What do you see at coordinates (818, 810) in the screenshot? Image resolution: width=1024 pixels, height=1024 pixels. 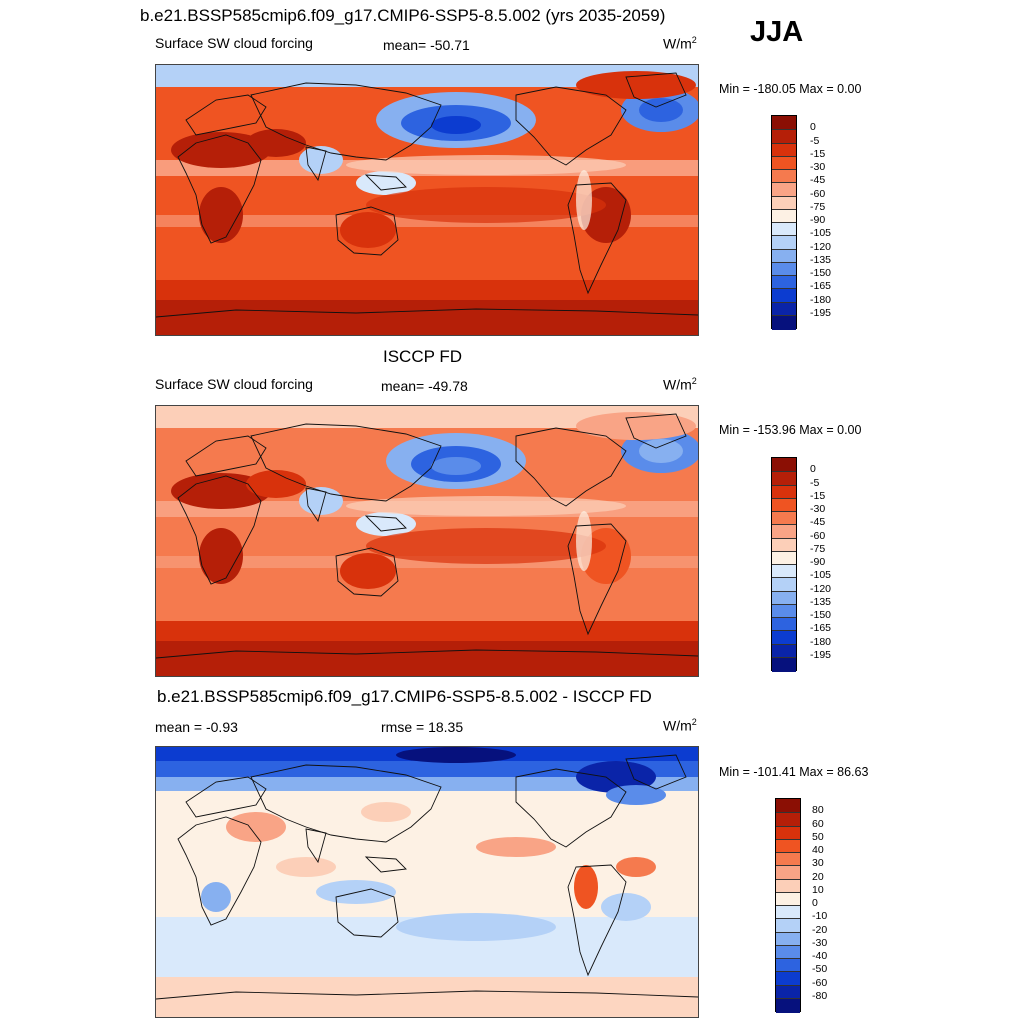 I see `colorbar-tick-label: 80` at bounding box center [818, 810].